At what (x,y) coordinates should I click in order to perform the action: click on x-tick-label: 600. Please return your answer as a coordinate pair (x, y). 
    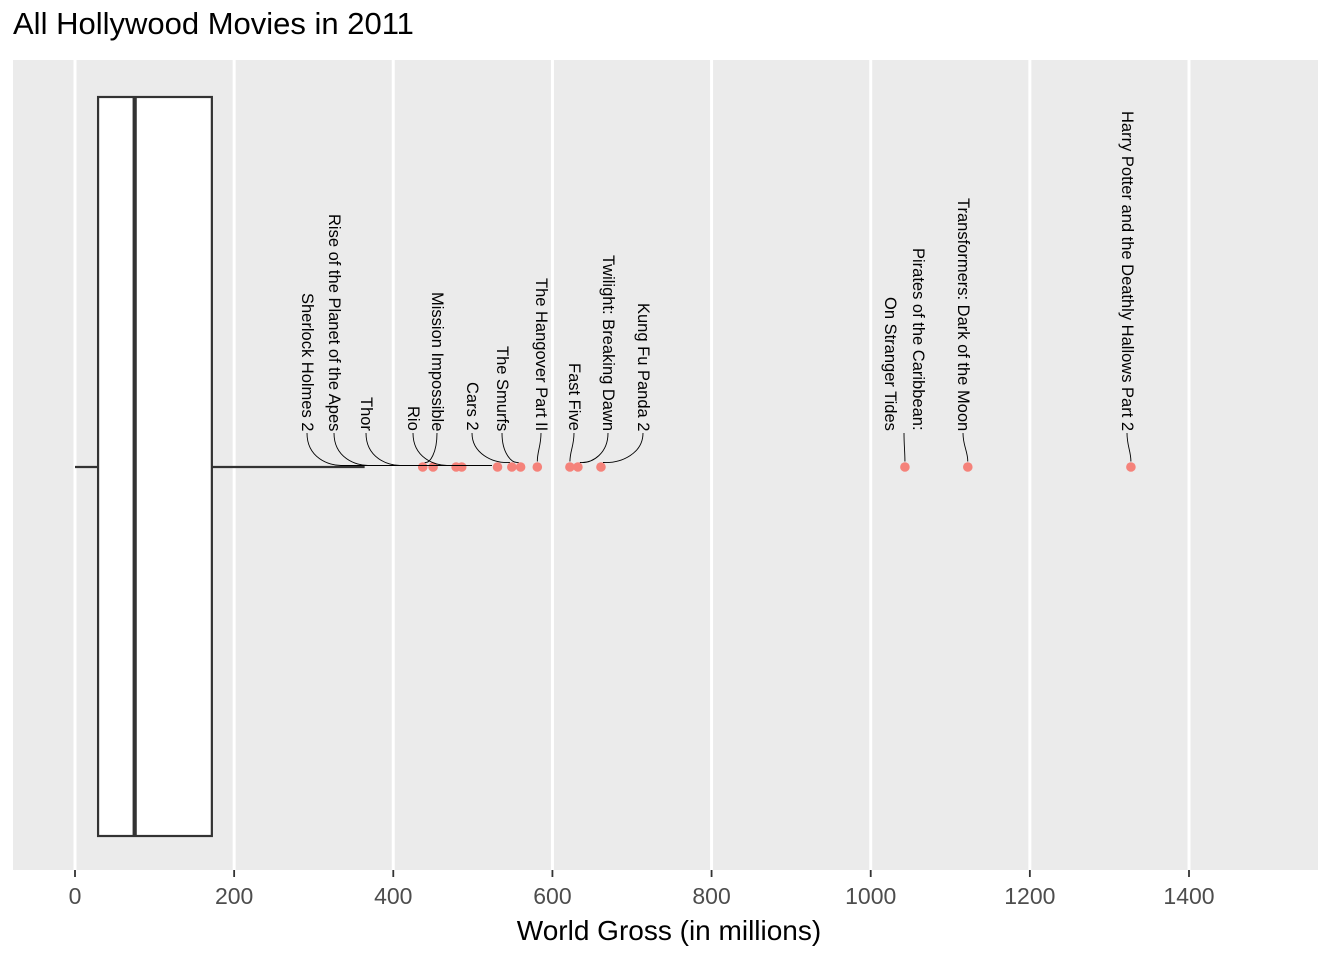
    Looking at the image, I should click on (552, 896).